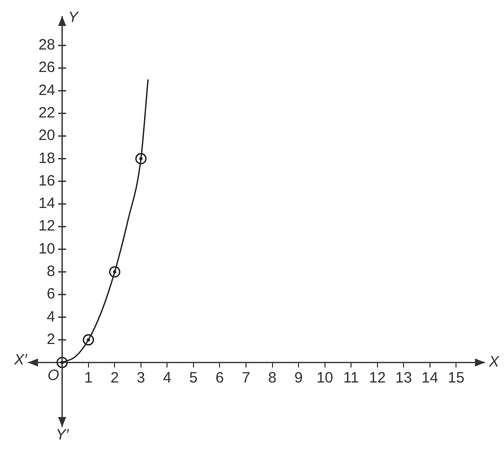  What do you see at coordinates (88, 378) in the screenshot?
I see `x-tick-label: 1` at bounding box center [88, 378].